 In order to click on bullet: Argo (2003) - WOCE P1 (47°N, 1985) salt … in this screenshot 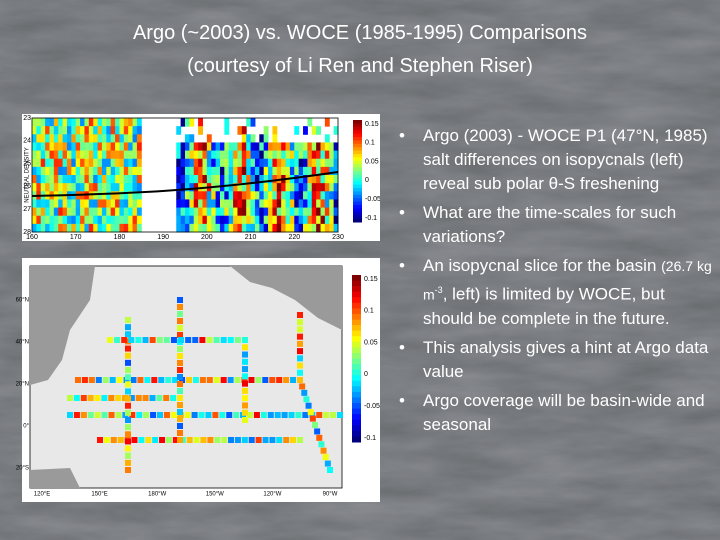, I will do `click(558, 160)`.